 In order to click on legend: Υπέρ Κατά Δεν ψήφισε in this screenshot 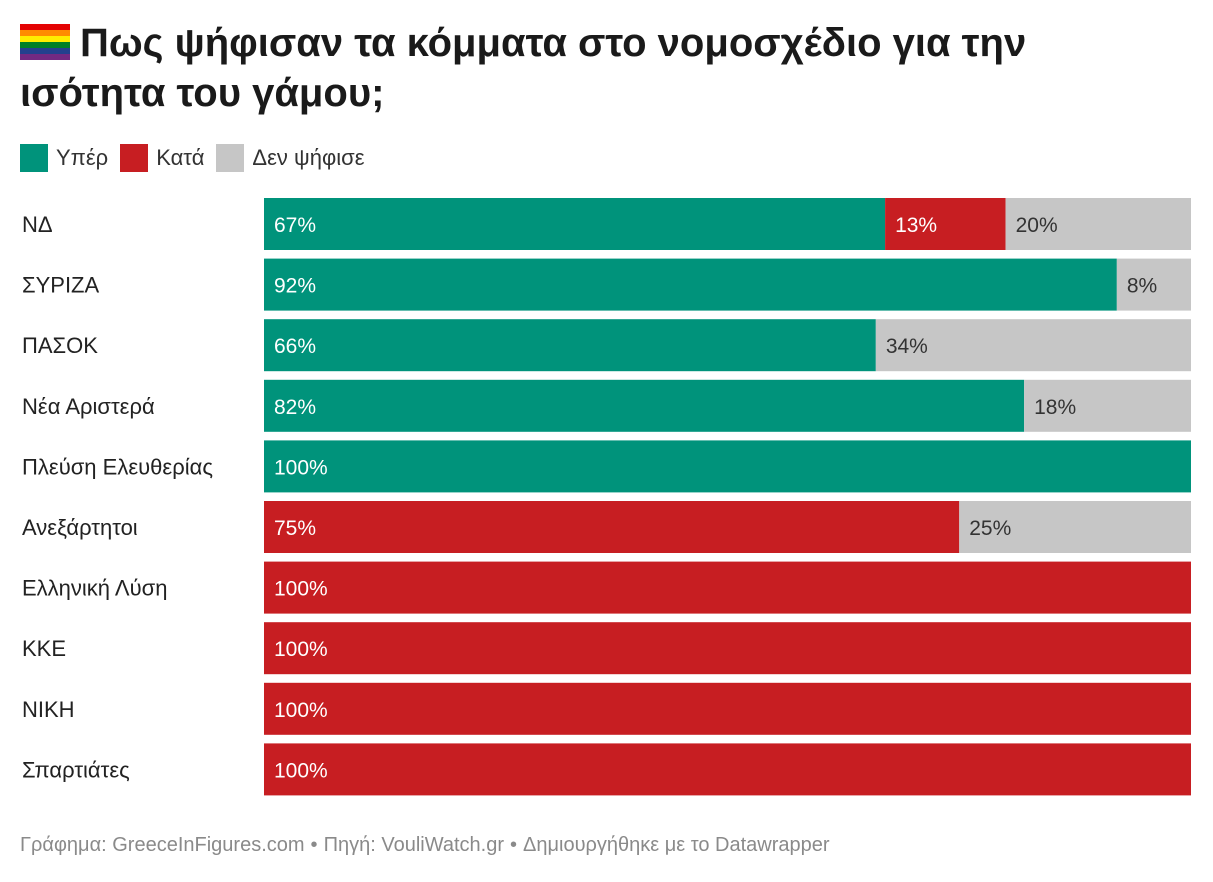, I will do `click(192, 158)`.